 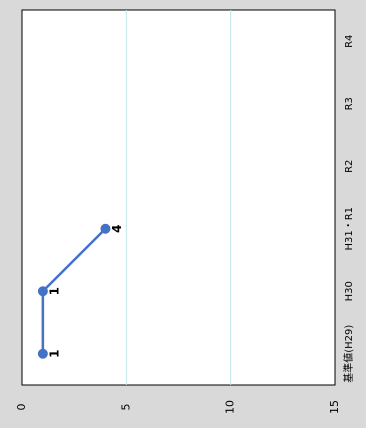 I want to click on y-tick-label: 10, so click(x=230, y=407).